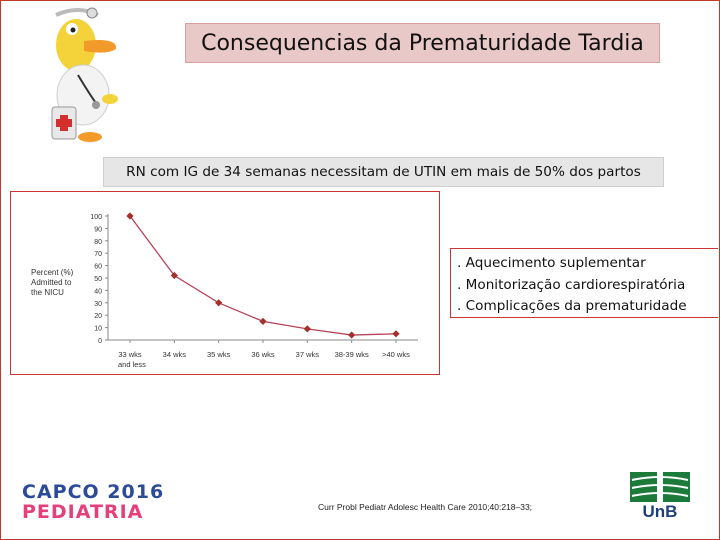 The height and width of the screenshot is (540, 720). Describe the element at coordinates (98, 291) in the screenshot. I see `y-tick-label: 40` at that location.